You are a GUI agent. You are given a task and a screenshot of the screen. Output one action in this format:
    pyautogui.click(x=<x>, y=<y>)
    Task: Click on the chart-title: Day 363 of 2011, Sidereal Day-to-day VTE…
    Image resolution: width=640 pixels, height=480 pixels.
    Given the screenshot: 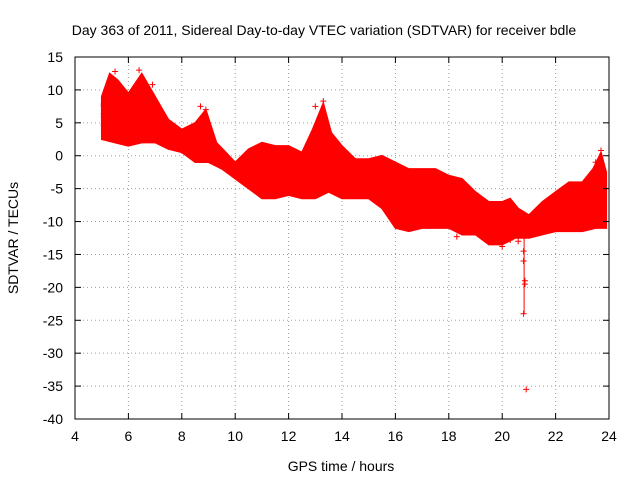 What is the action you would take?
    pyautogui.click(x=324, y=30)
    